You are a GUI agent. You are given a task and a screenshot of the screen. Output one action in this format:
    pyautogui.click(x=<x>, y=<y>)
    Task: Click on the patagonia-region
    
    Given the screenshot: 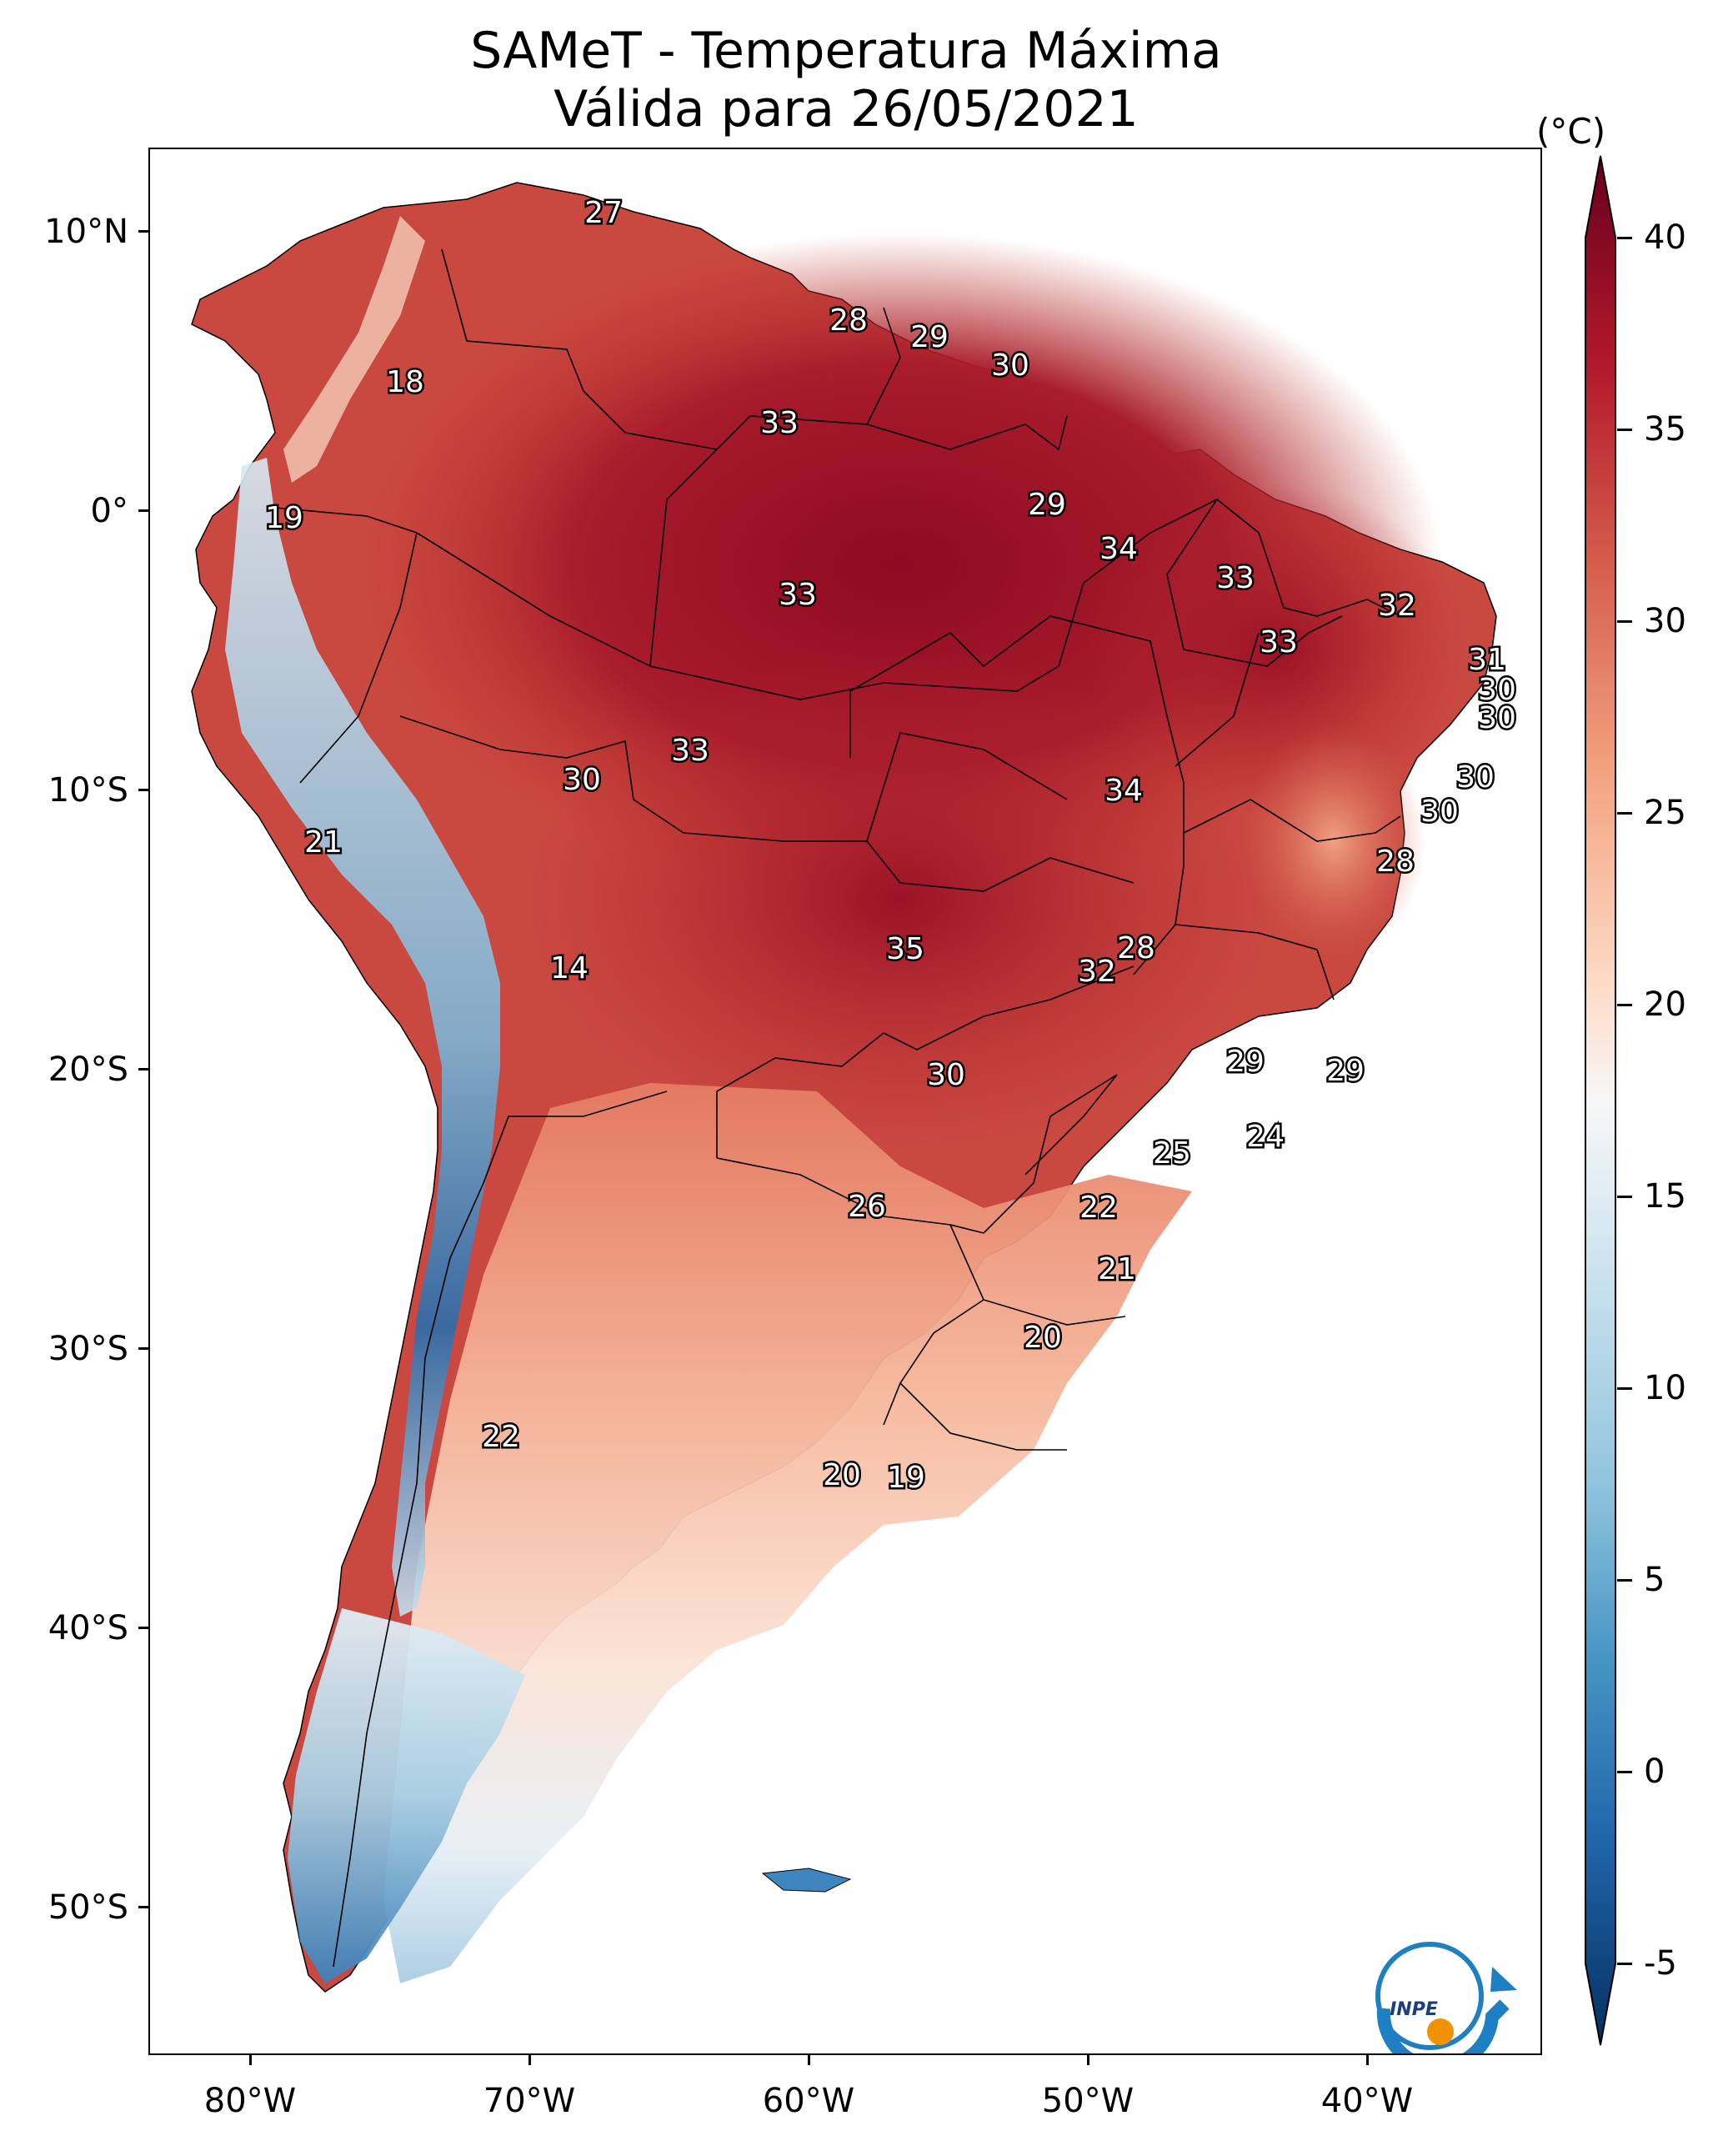 What is the action you would take?
    pyautogui.click(x=406, y=1795)
    